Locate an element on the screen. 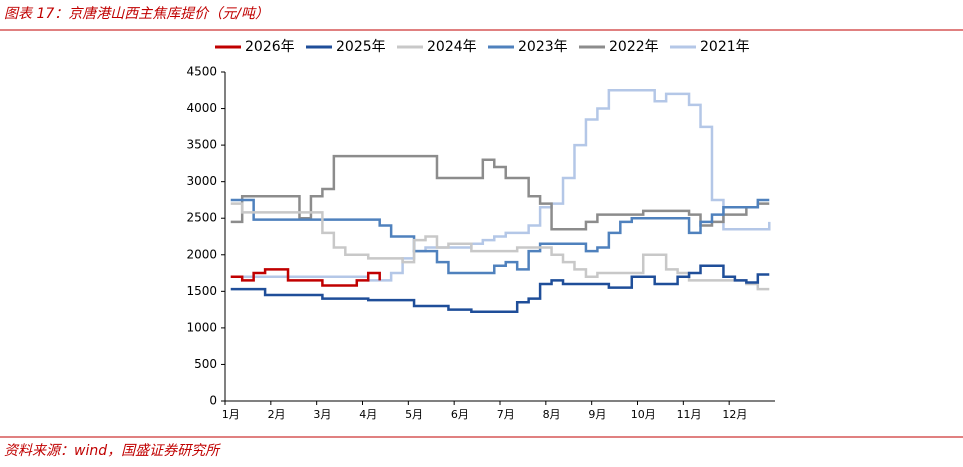 The image size is (963, 467). x-tick-label: 11月 is located at coordinates (689, 414).